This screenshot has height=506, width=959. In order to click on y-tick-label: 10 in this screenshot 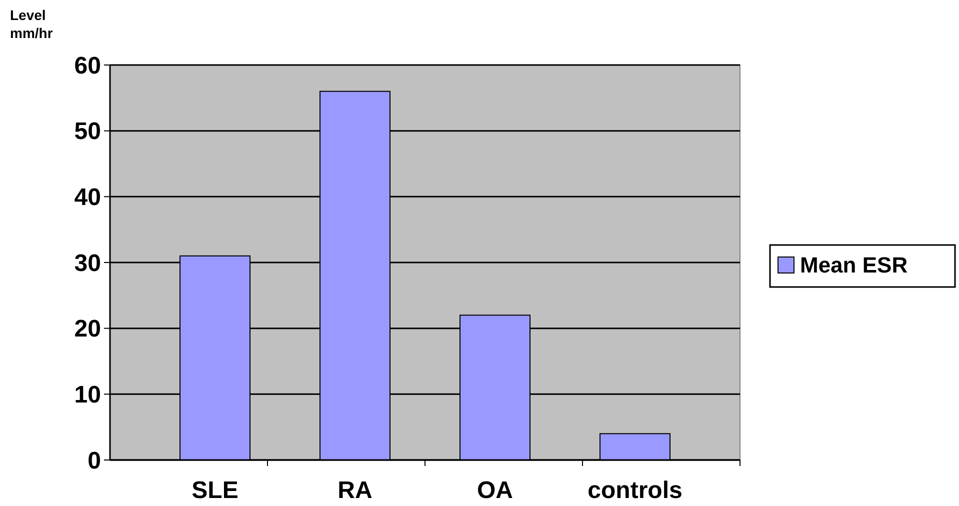, I will do `click(87, 395)`.